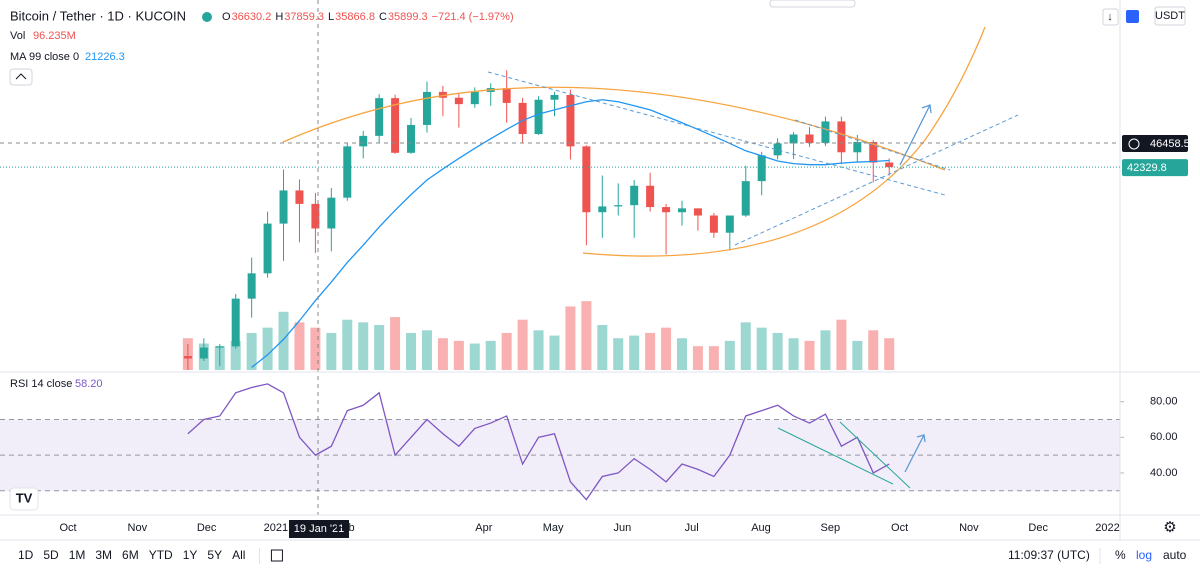 This screenshot has height=580, width=1200. I want to click on top-handle, so click(812, 4).